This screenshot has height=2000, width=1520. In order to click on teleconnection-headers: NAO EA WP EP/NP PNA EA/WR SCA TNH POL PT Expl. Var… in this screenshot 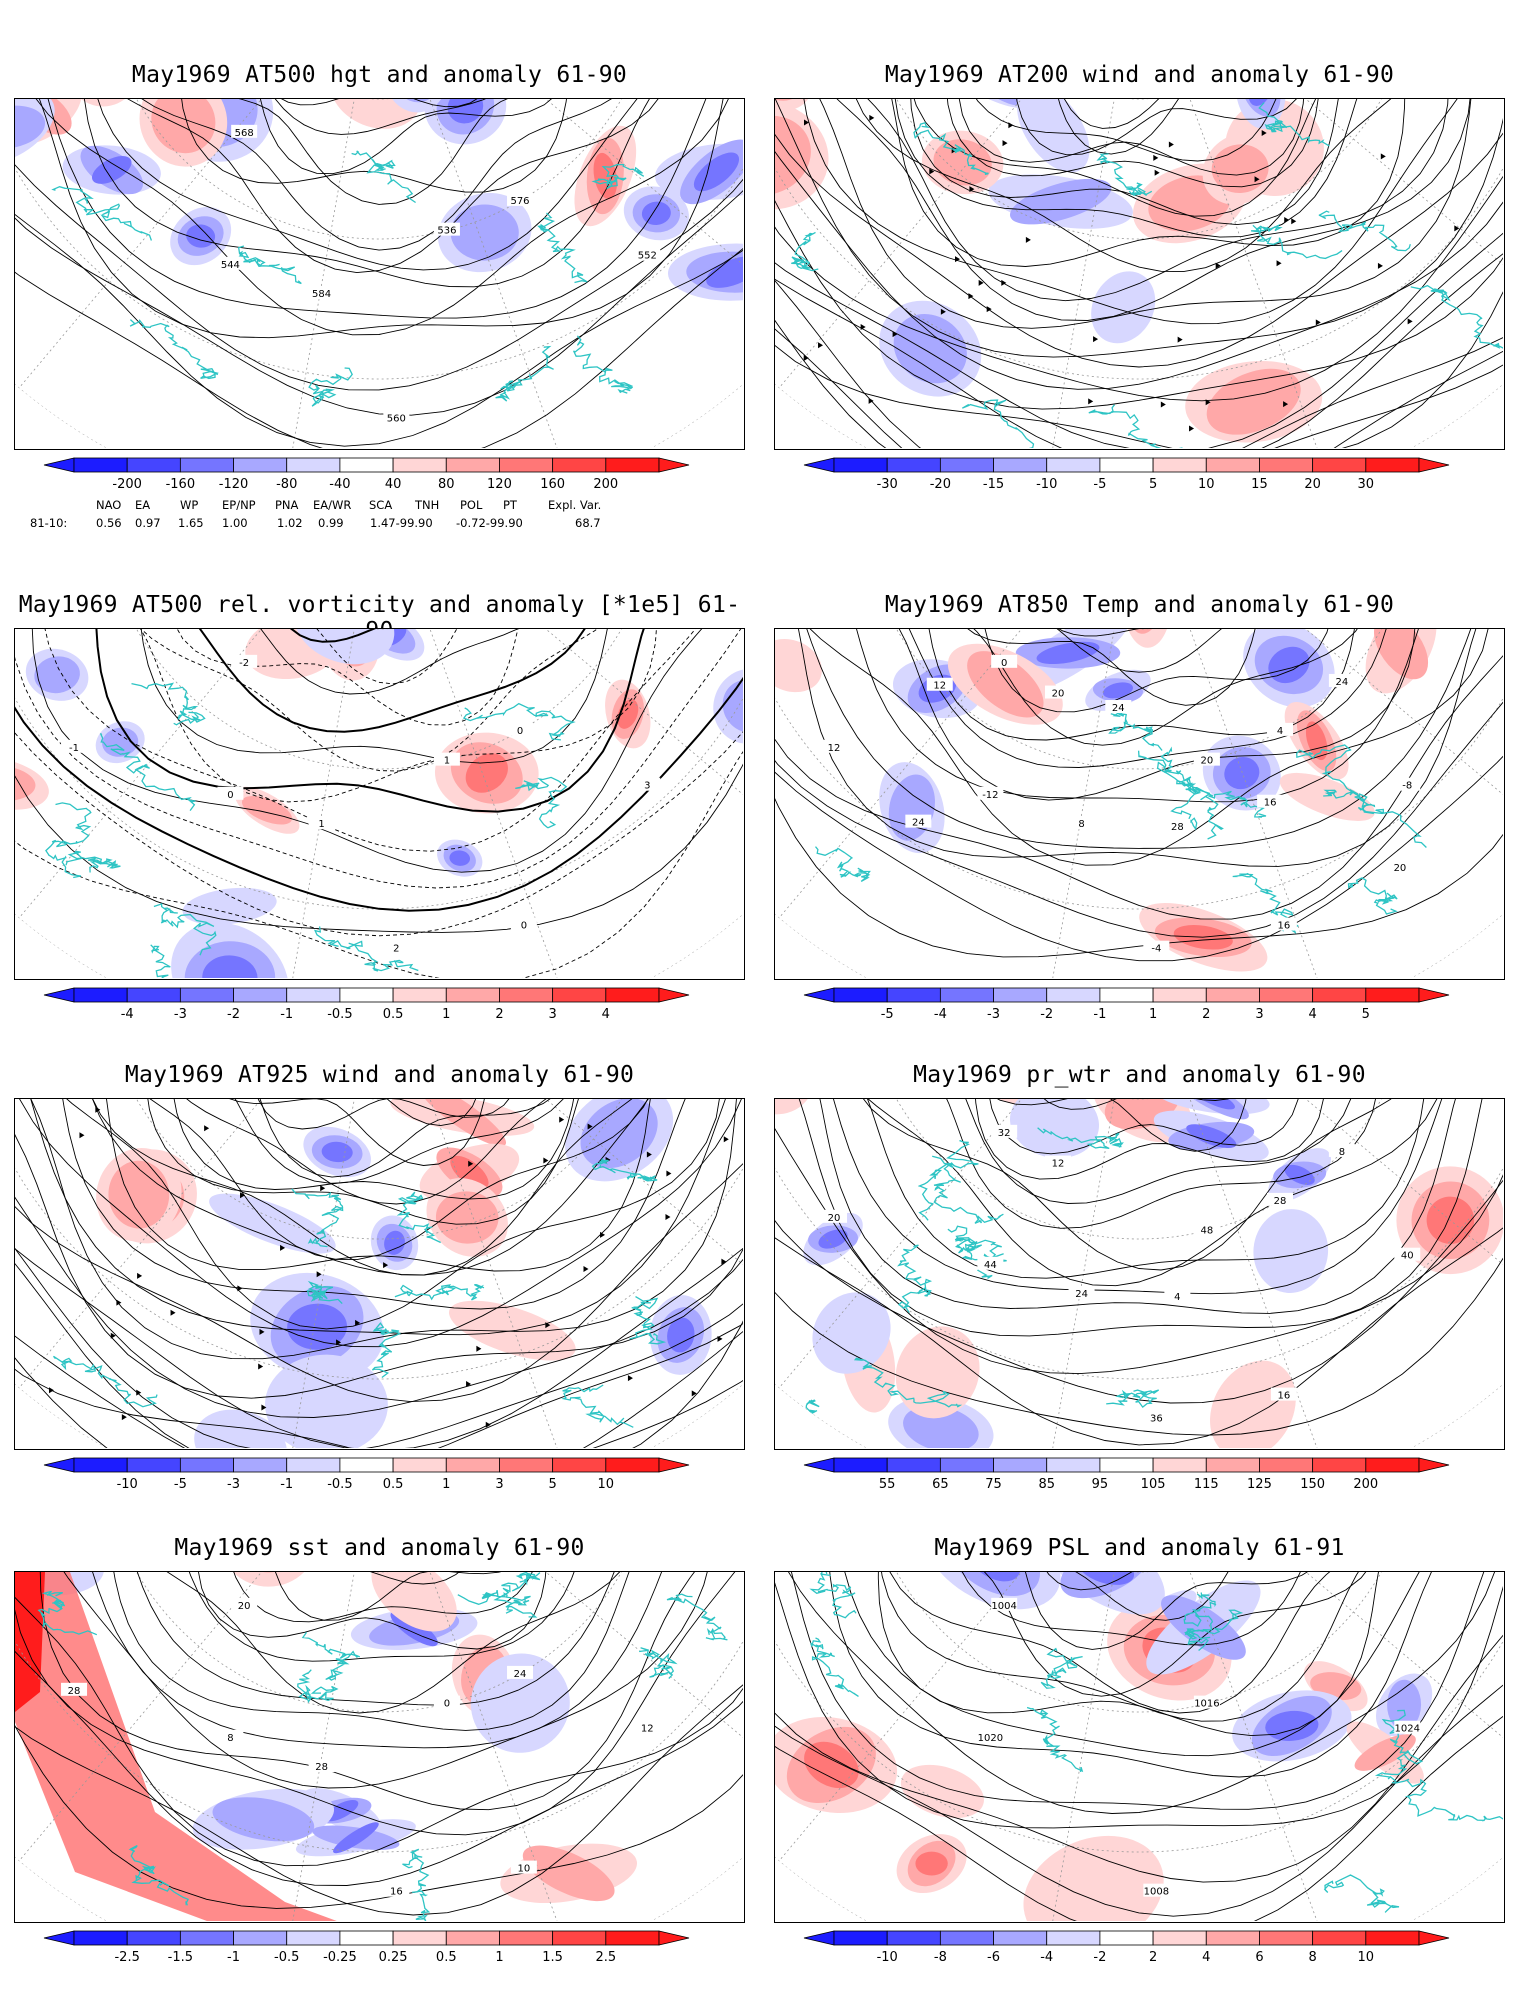, I will do `click(372, 506)`.